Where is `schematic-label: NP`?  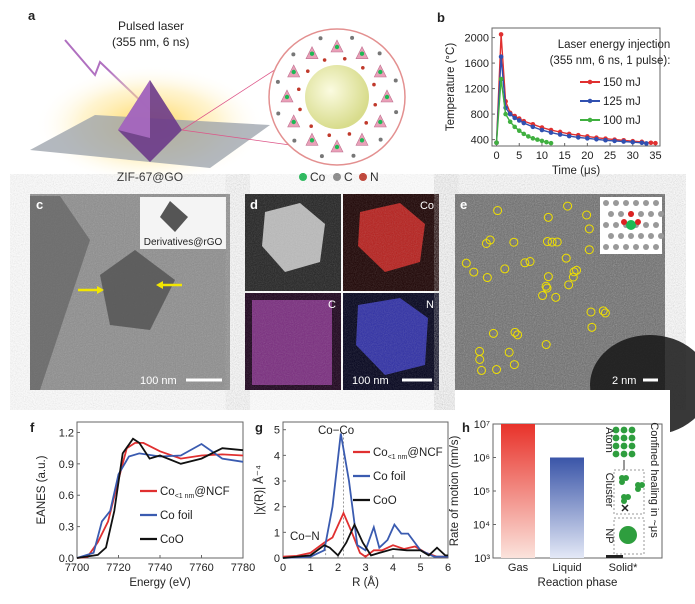
schematic-label: NP is located at coordinates (609, 535).